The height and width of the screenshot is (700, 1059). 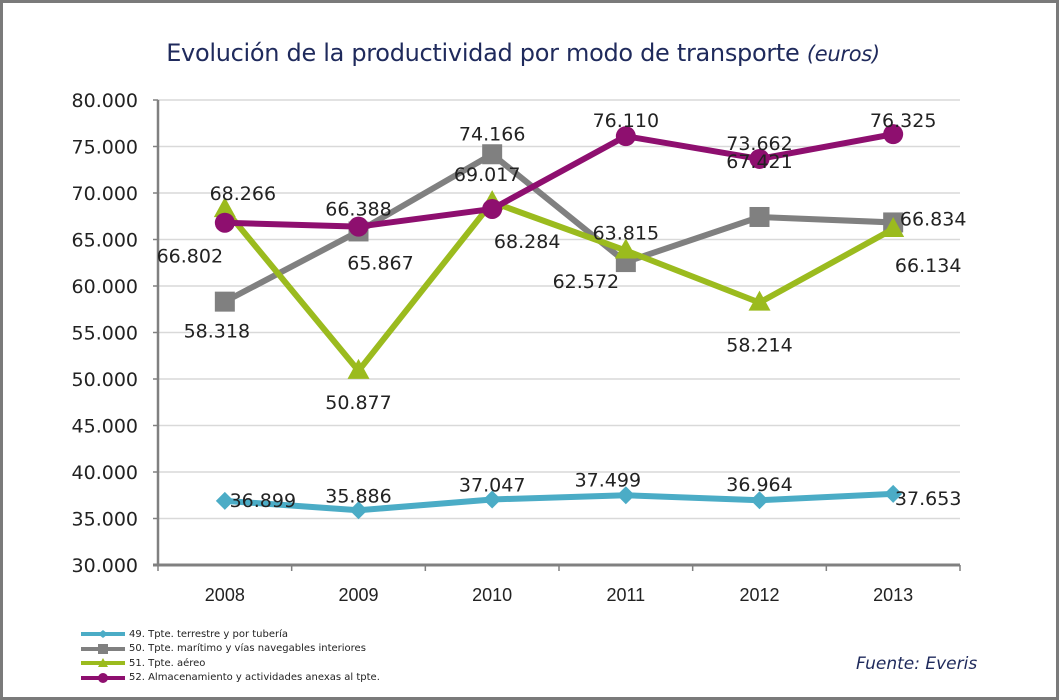 I want to click on legend-circle-icon, so click(x=103, y=677).